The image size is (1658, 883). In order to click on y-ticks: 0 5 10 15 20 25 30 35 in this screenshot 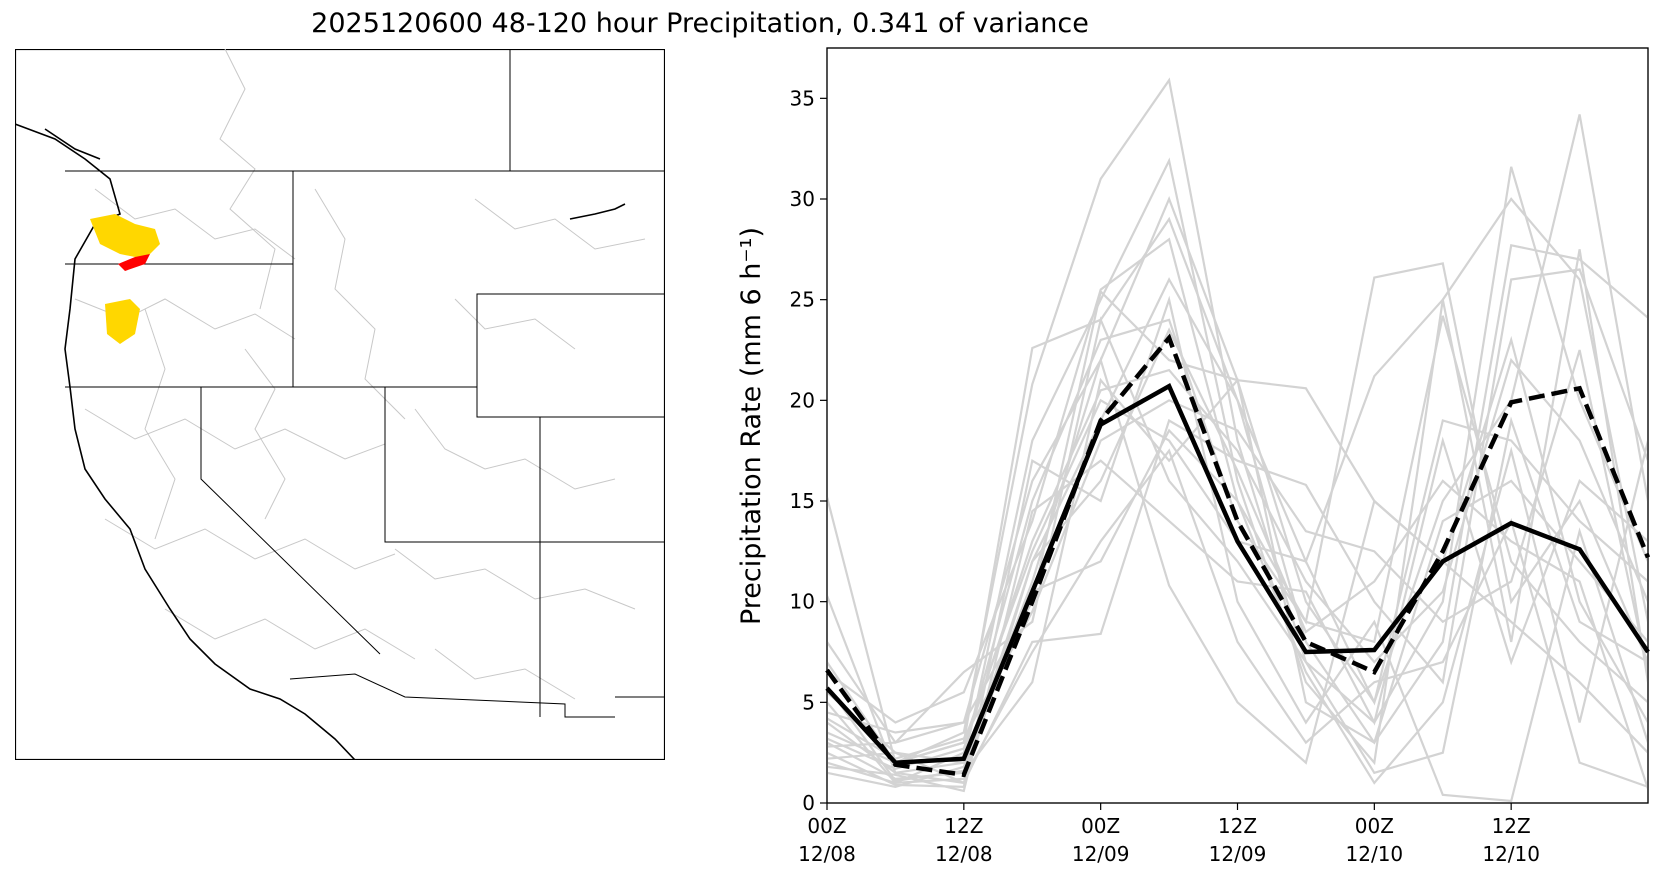, I will do `click(808, 450)`.